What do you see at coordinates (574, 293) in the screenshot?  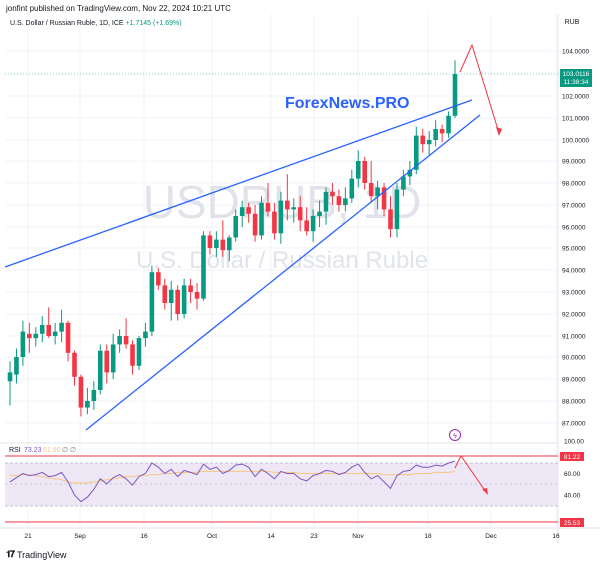 I see `y-tick-label: 93.0000` at bounding box center [574, 293].